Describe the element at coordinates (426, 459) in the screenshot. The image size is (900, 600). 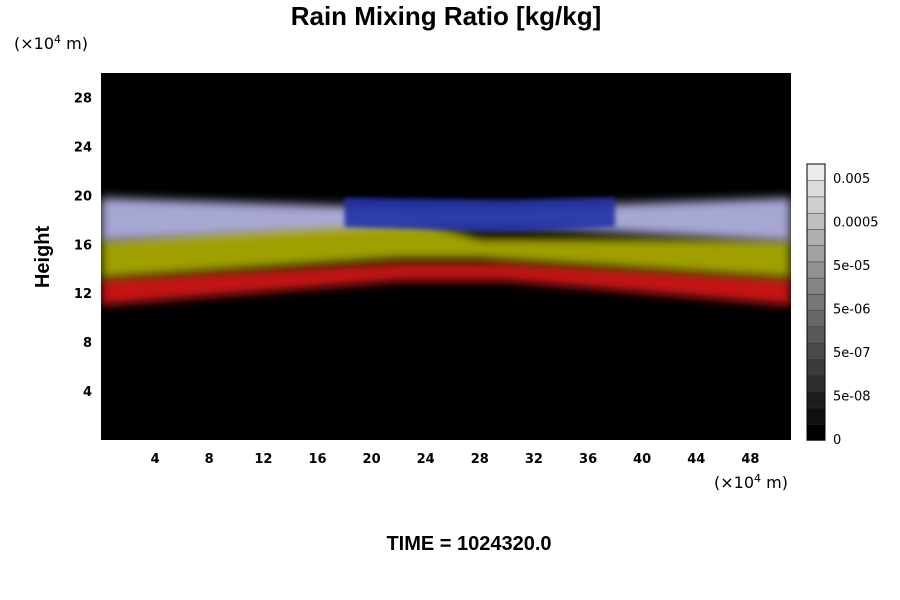
I see `x-tick-label: 24` at that location.